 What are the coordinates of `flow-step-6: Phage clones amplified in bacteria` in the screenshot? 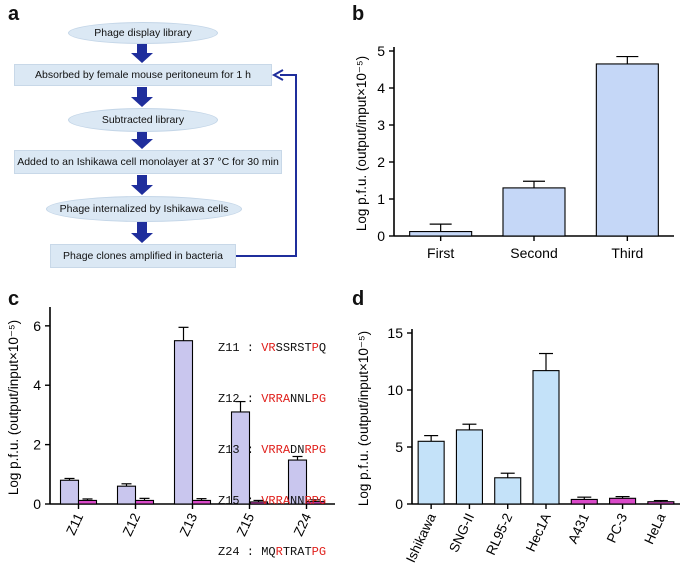 It's located at (143, 256).